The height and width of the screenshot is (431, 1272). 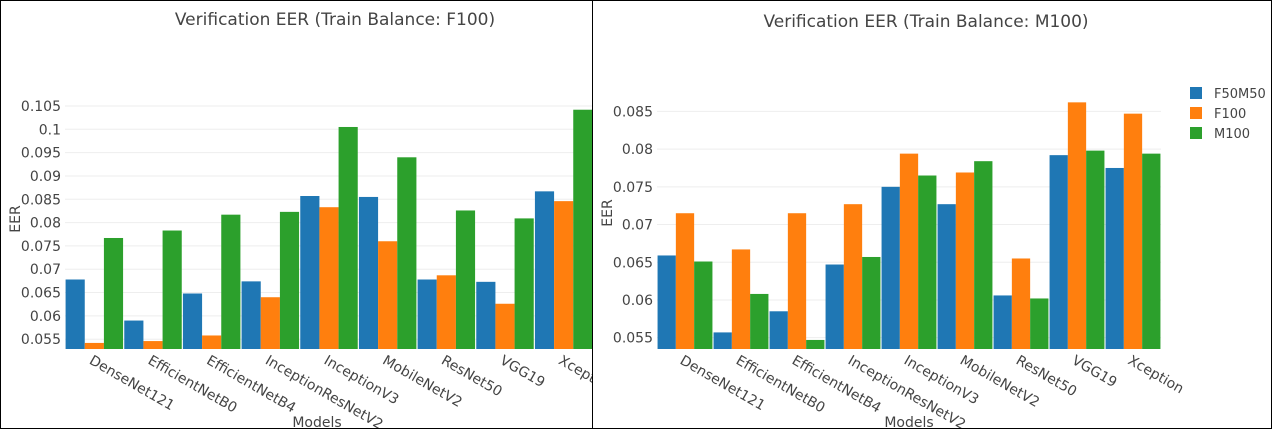 What do you see at coordinates (1232, 134) in the screenshot?
I see `legend-label-m100: M100` at bounding box center [1232, 134].